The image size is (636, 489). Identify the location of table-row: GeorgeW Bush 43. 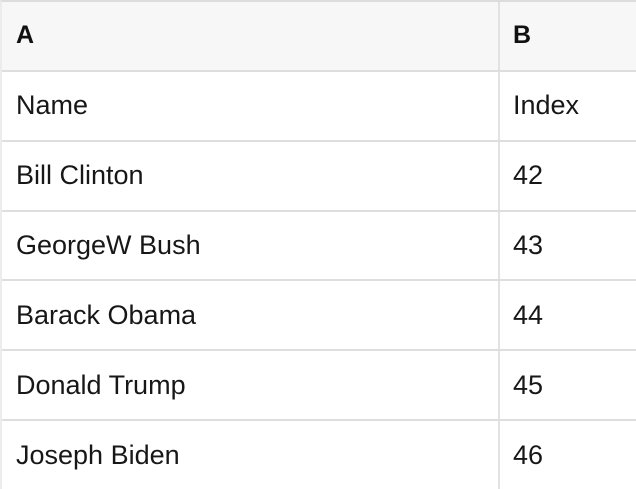
(319, 244).